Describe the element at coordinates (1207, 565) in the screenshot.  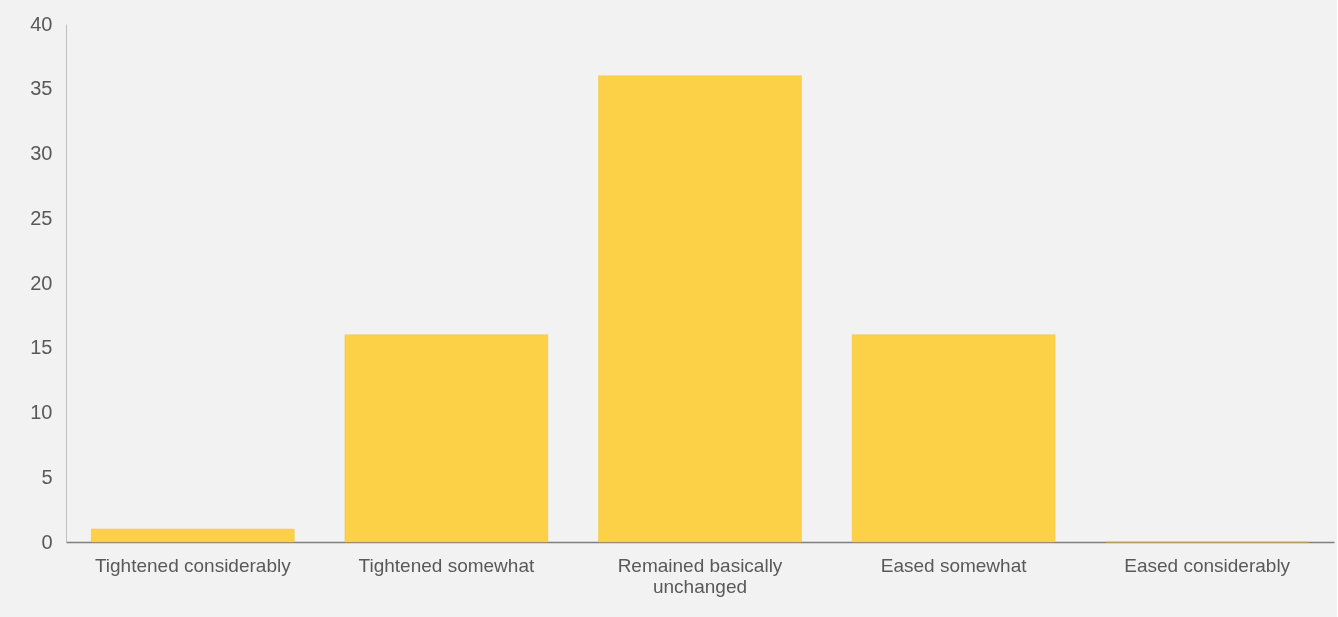
I see `x-tick-label: Eased considerably` at that location.